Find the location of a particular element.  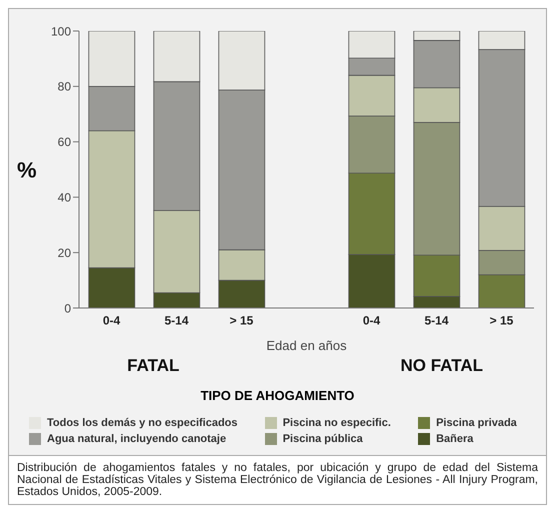

legend-title: TIPO DE AHOGAMIENTO is located at coordinates (278, 395).